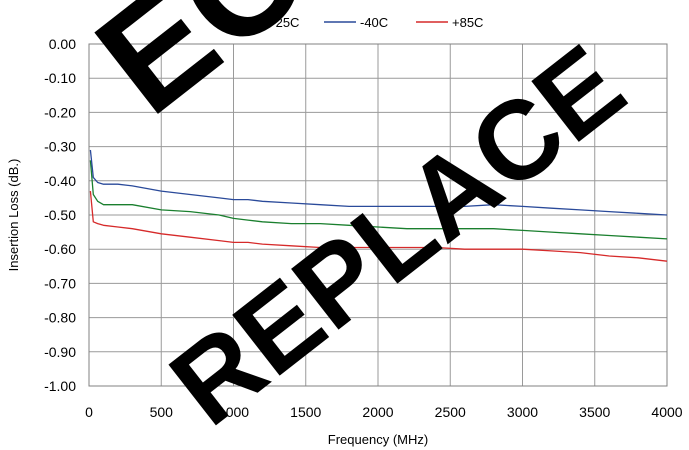 Image resolution: width=689 pixels, height=450 pixels. Describe the element at coordinates (62, 44) in the screenshot. I see `y-tick-label: 0.00` at that location.